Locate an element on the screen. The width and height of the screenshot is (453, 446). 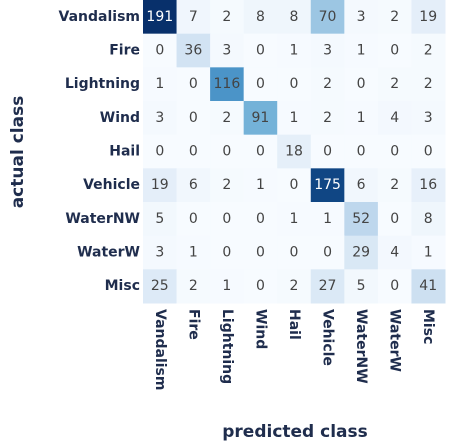
y-tick-label: Hail is located at coordinates (124, 152).